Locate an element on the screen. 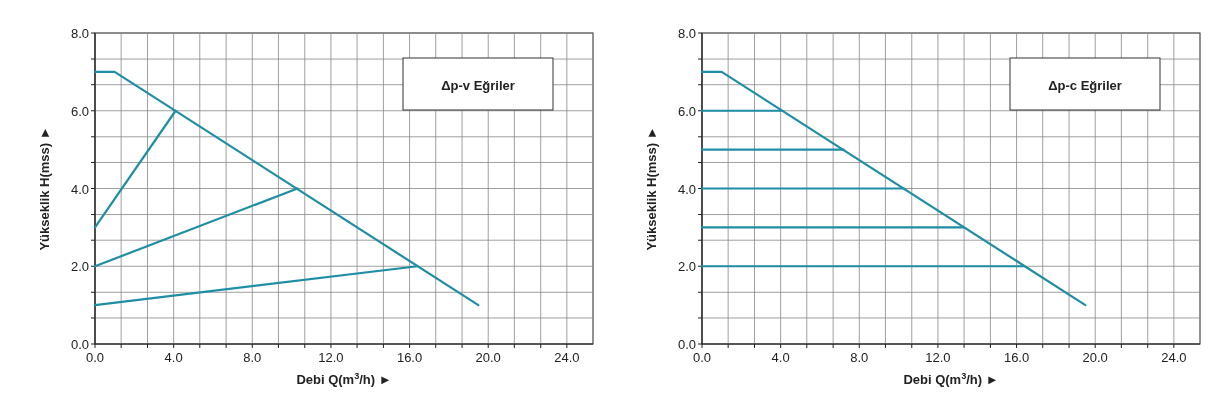  title-box: Δp-v Eğriler is located at coordinates (478, 84).